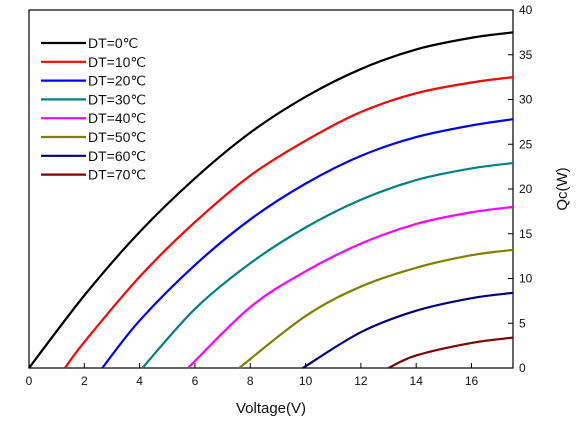  I want to click on legend-label: DT=70℃, so click(117, 175).